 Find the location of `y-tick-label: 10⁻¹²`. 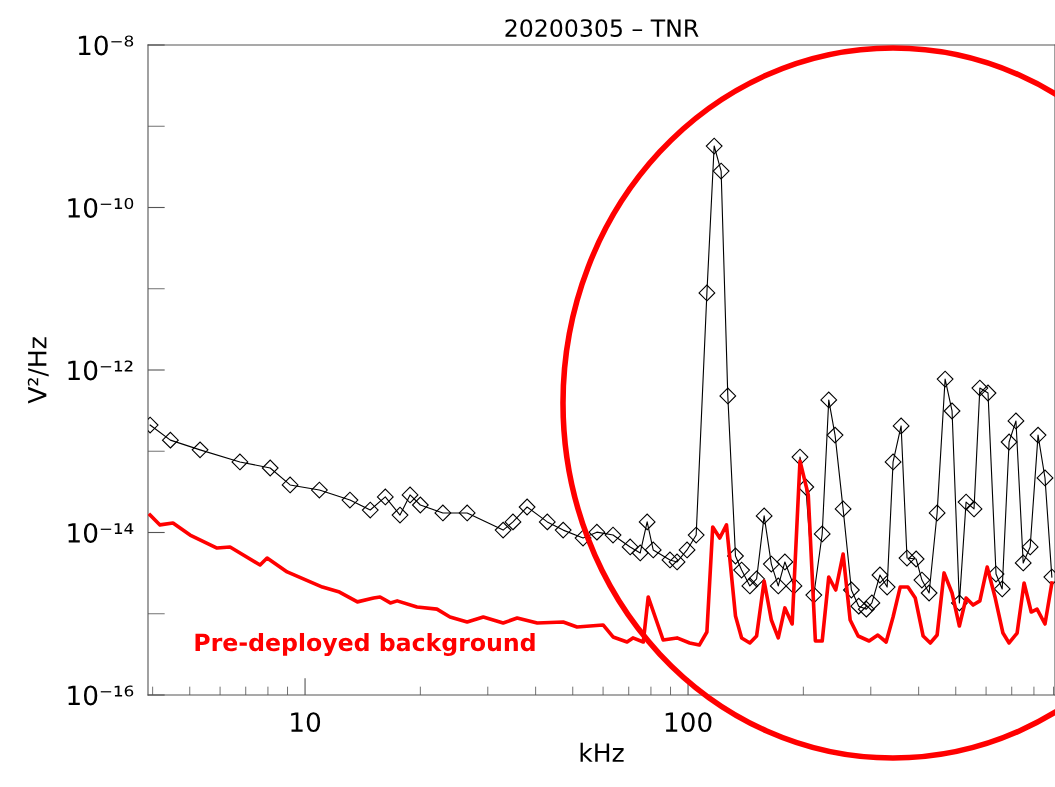

y-tick-label: 10⁻¹² is located at coordinates (100, 370).